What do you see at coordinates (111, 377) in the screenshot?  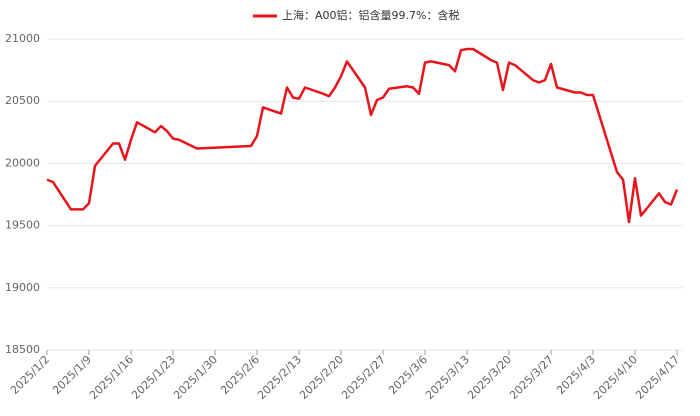 I see `x-tick-label: 2025/1/16` at bounding box center [111, 377].